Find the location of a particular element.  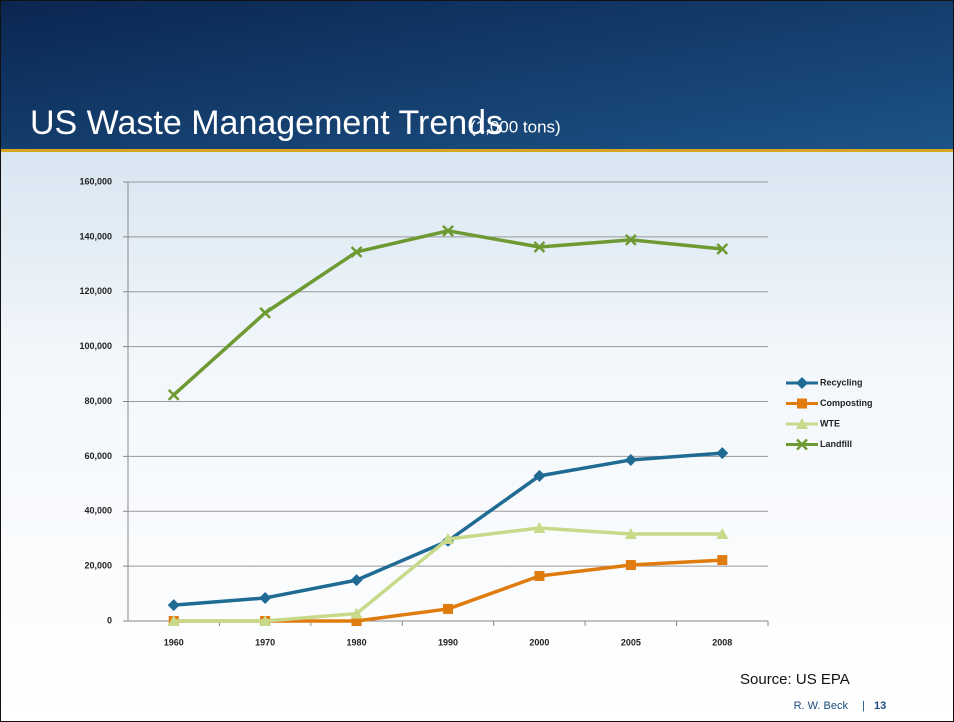

y-tick-label: 20,000 is located at coordinates (98, 566).